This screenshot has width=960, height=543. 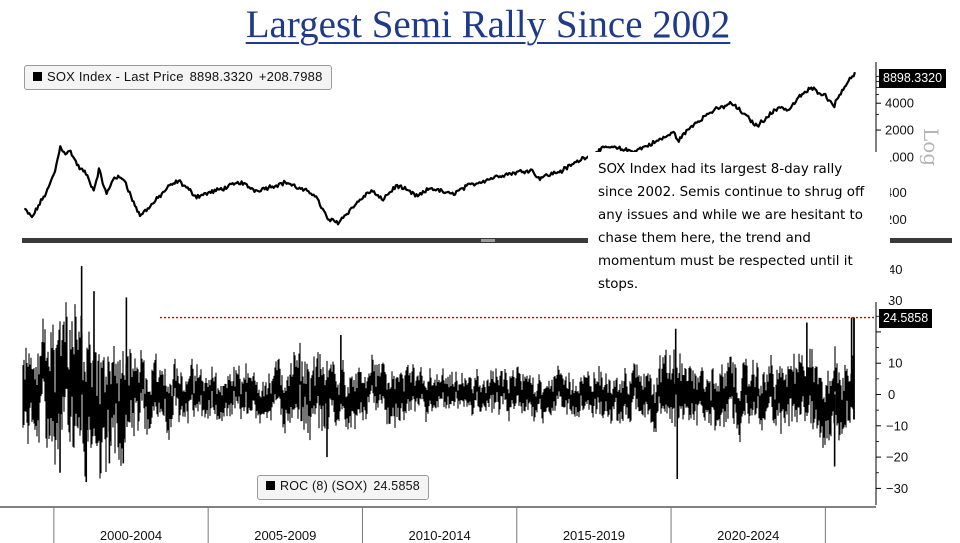 I want to click on price-tick-label-2000: 2000, so click(x=899, y=130).